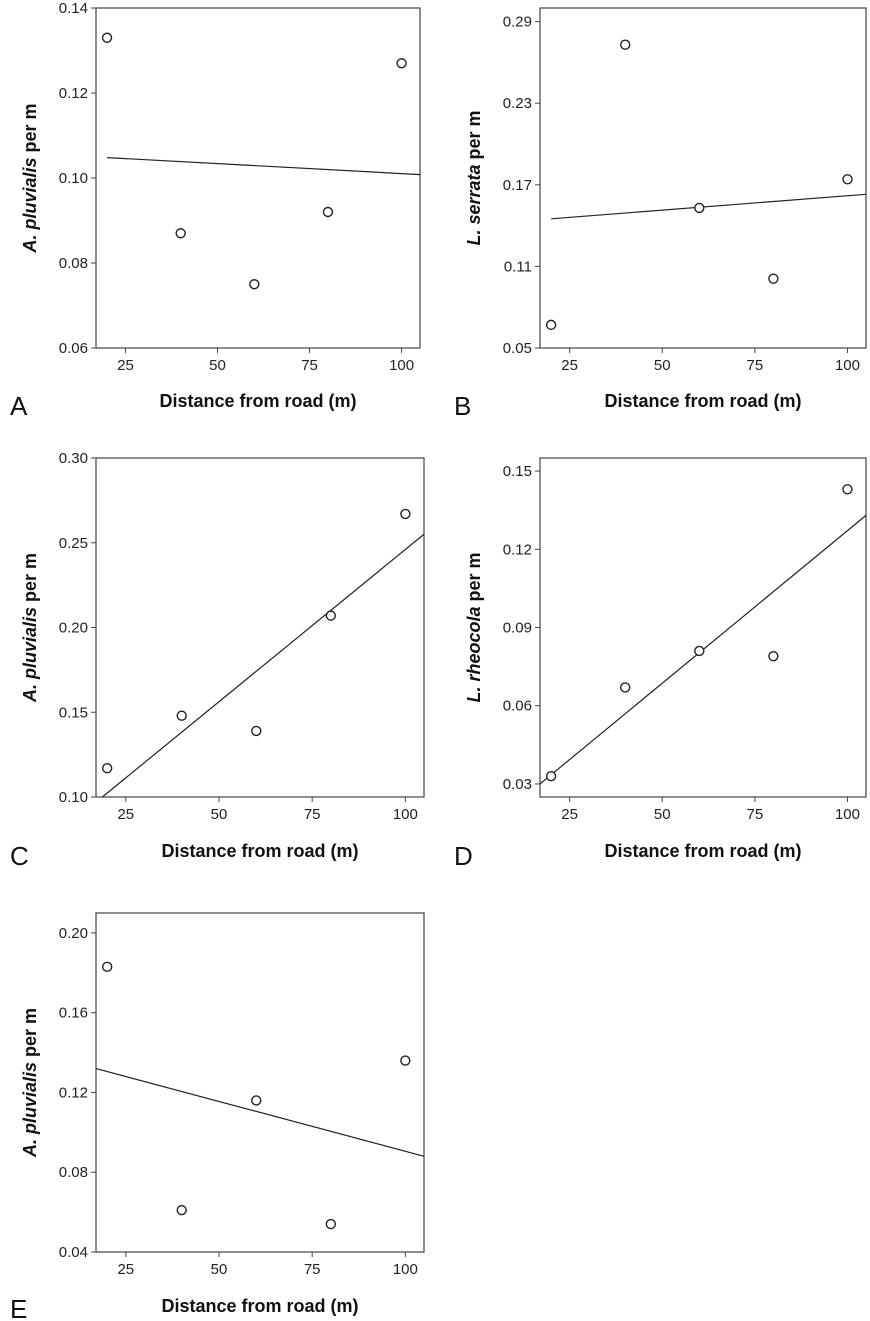  I want to click on y-axis-species: L. serrata, so click(474, 204).